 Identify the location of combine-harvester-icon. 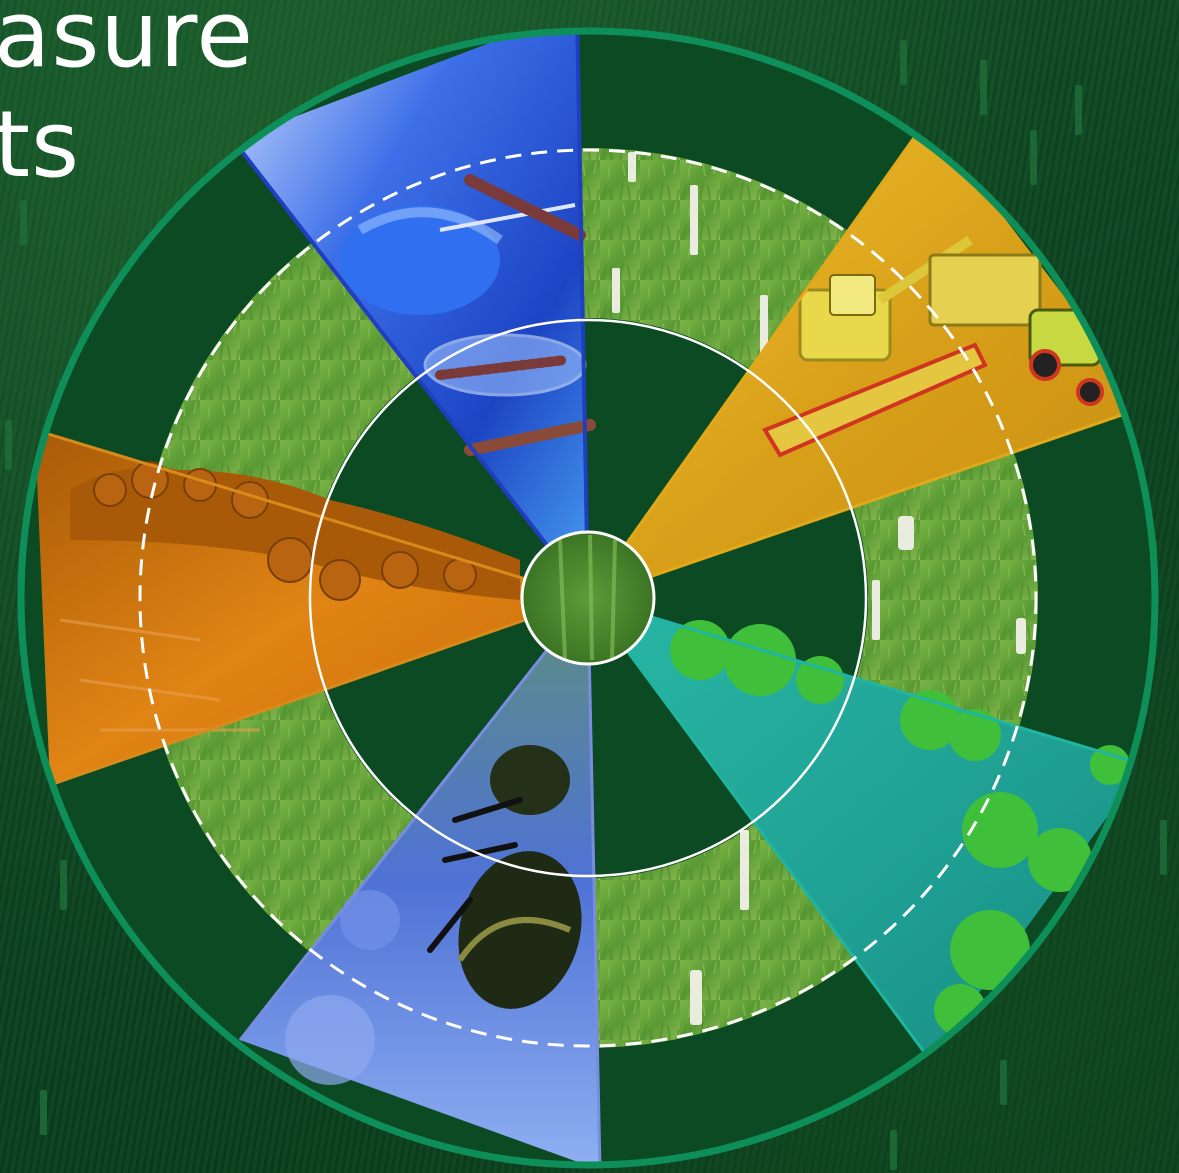
(933, 346).